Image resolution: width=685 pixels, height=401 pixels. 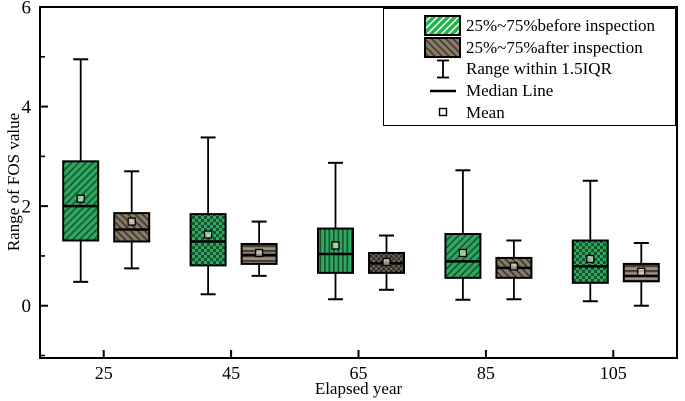 I want to click on x-tick-label: 85, so click(x=486, y=373).